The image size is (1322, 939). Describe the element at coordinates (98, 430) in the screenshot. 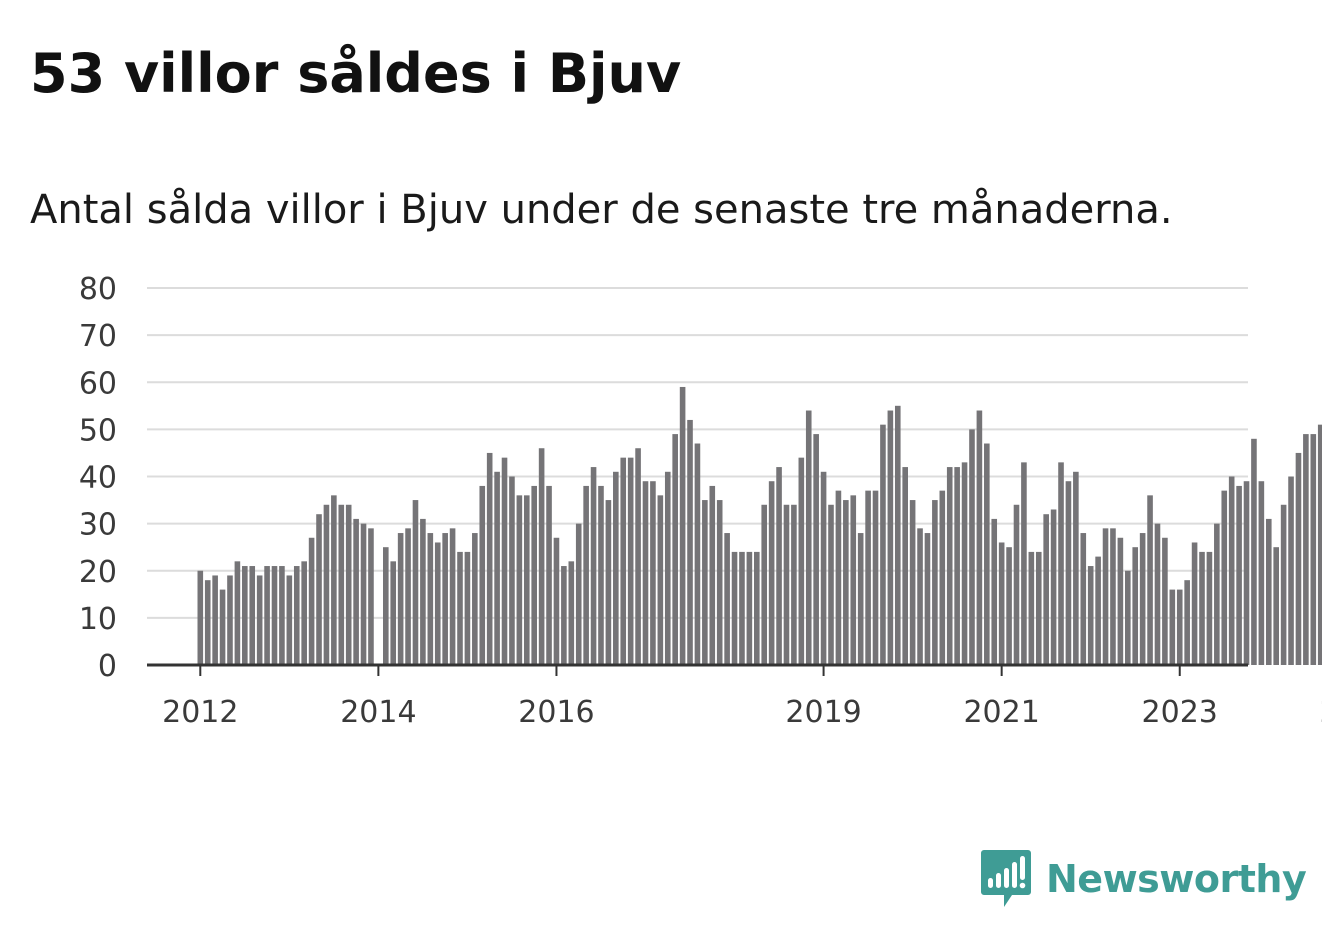

I see `y-tick-label: 50` at that location.